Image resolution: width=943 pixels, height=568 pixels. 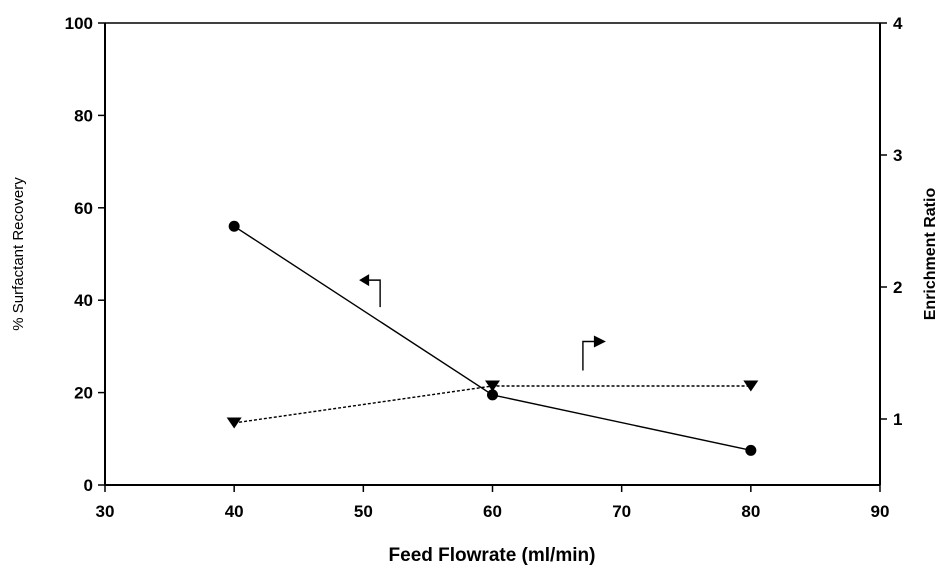 What do you see at coordinates (364, 280) in the screenshot?
I see `arrow-left-head` at bounding box center [364, 280].